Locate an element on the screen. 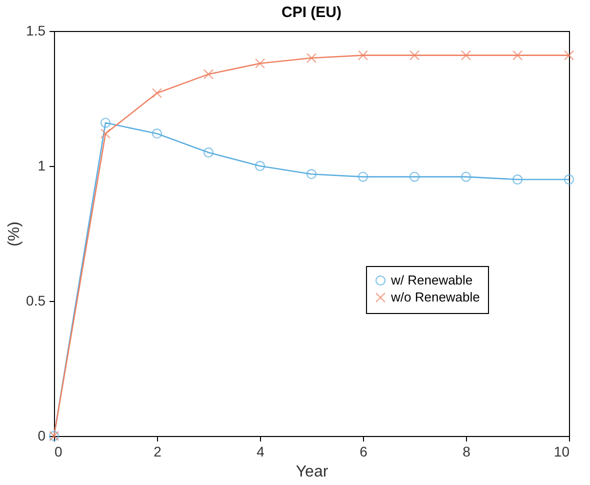  x-tick-label: 10 is located at coordinates (562, 452).